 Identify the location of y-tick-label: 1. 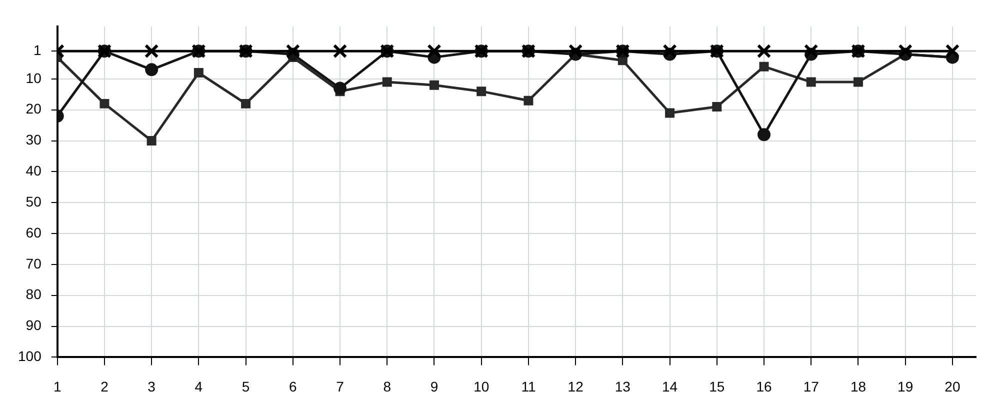
(38, 50).